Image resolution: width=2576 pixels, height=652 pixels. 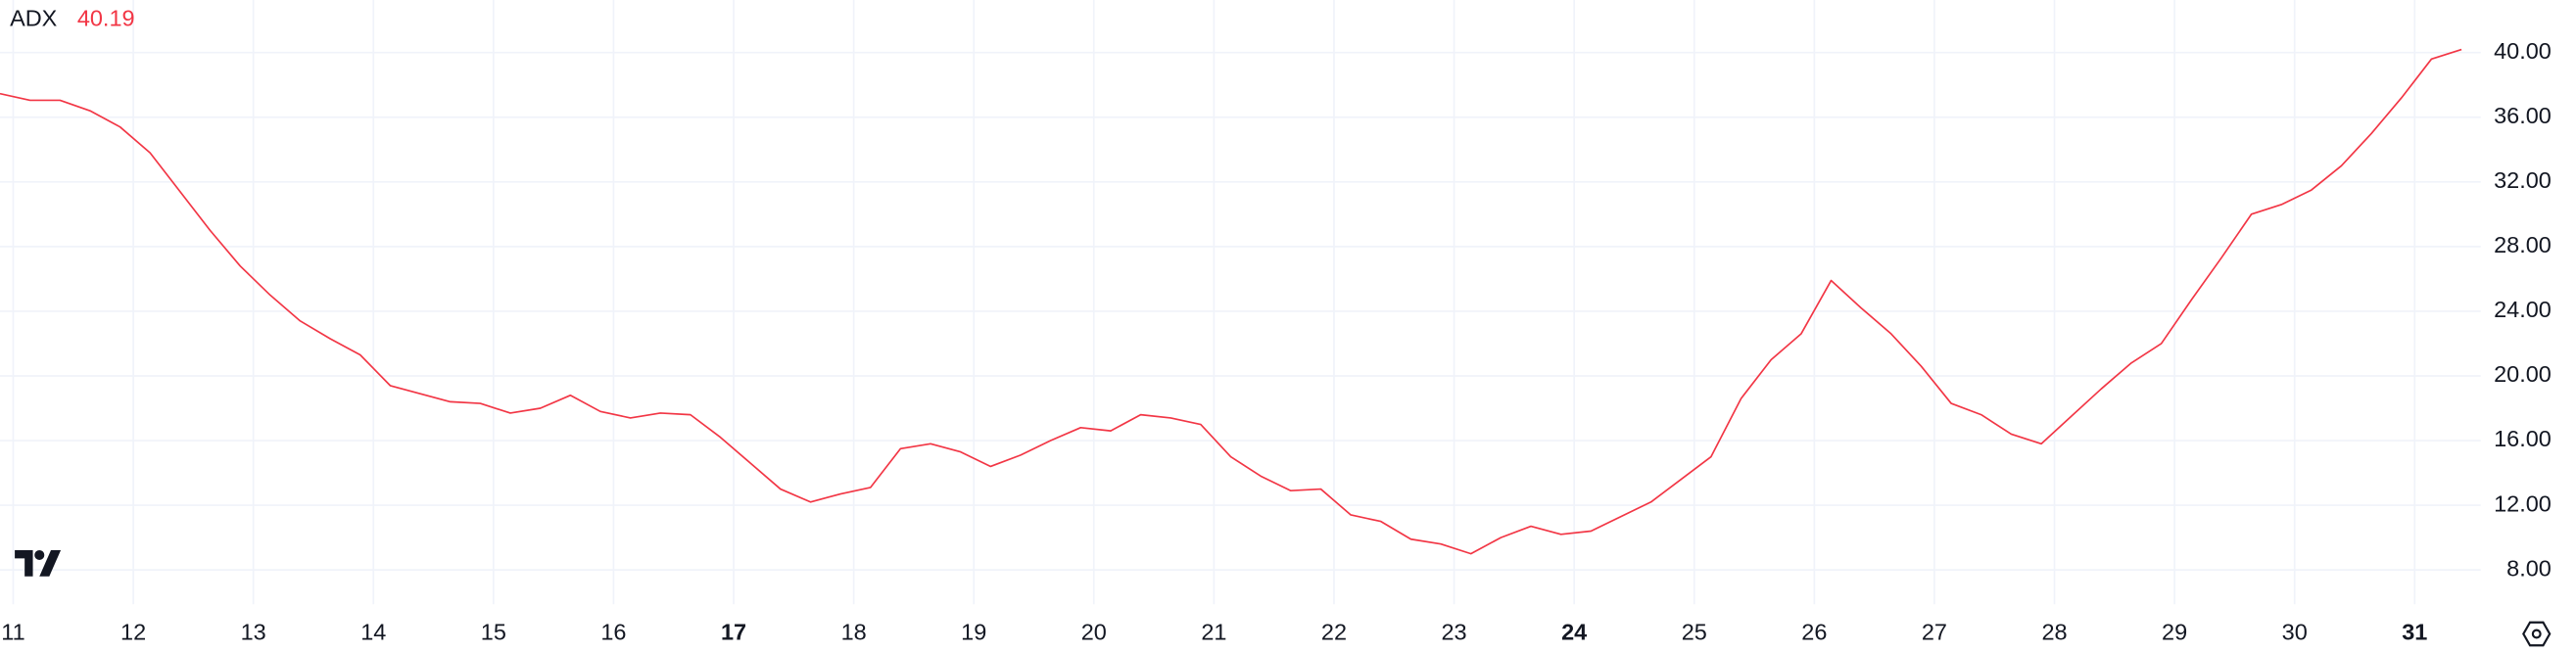 I want to click on x-tick-label: 27, so click(x=1935, y=632).